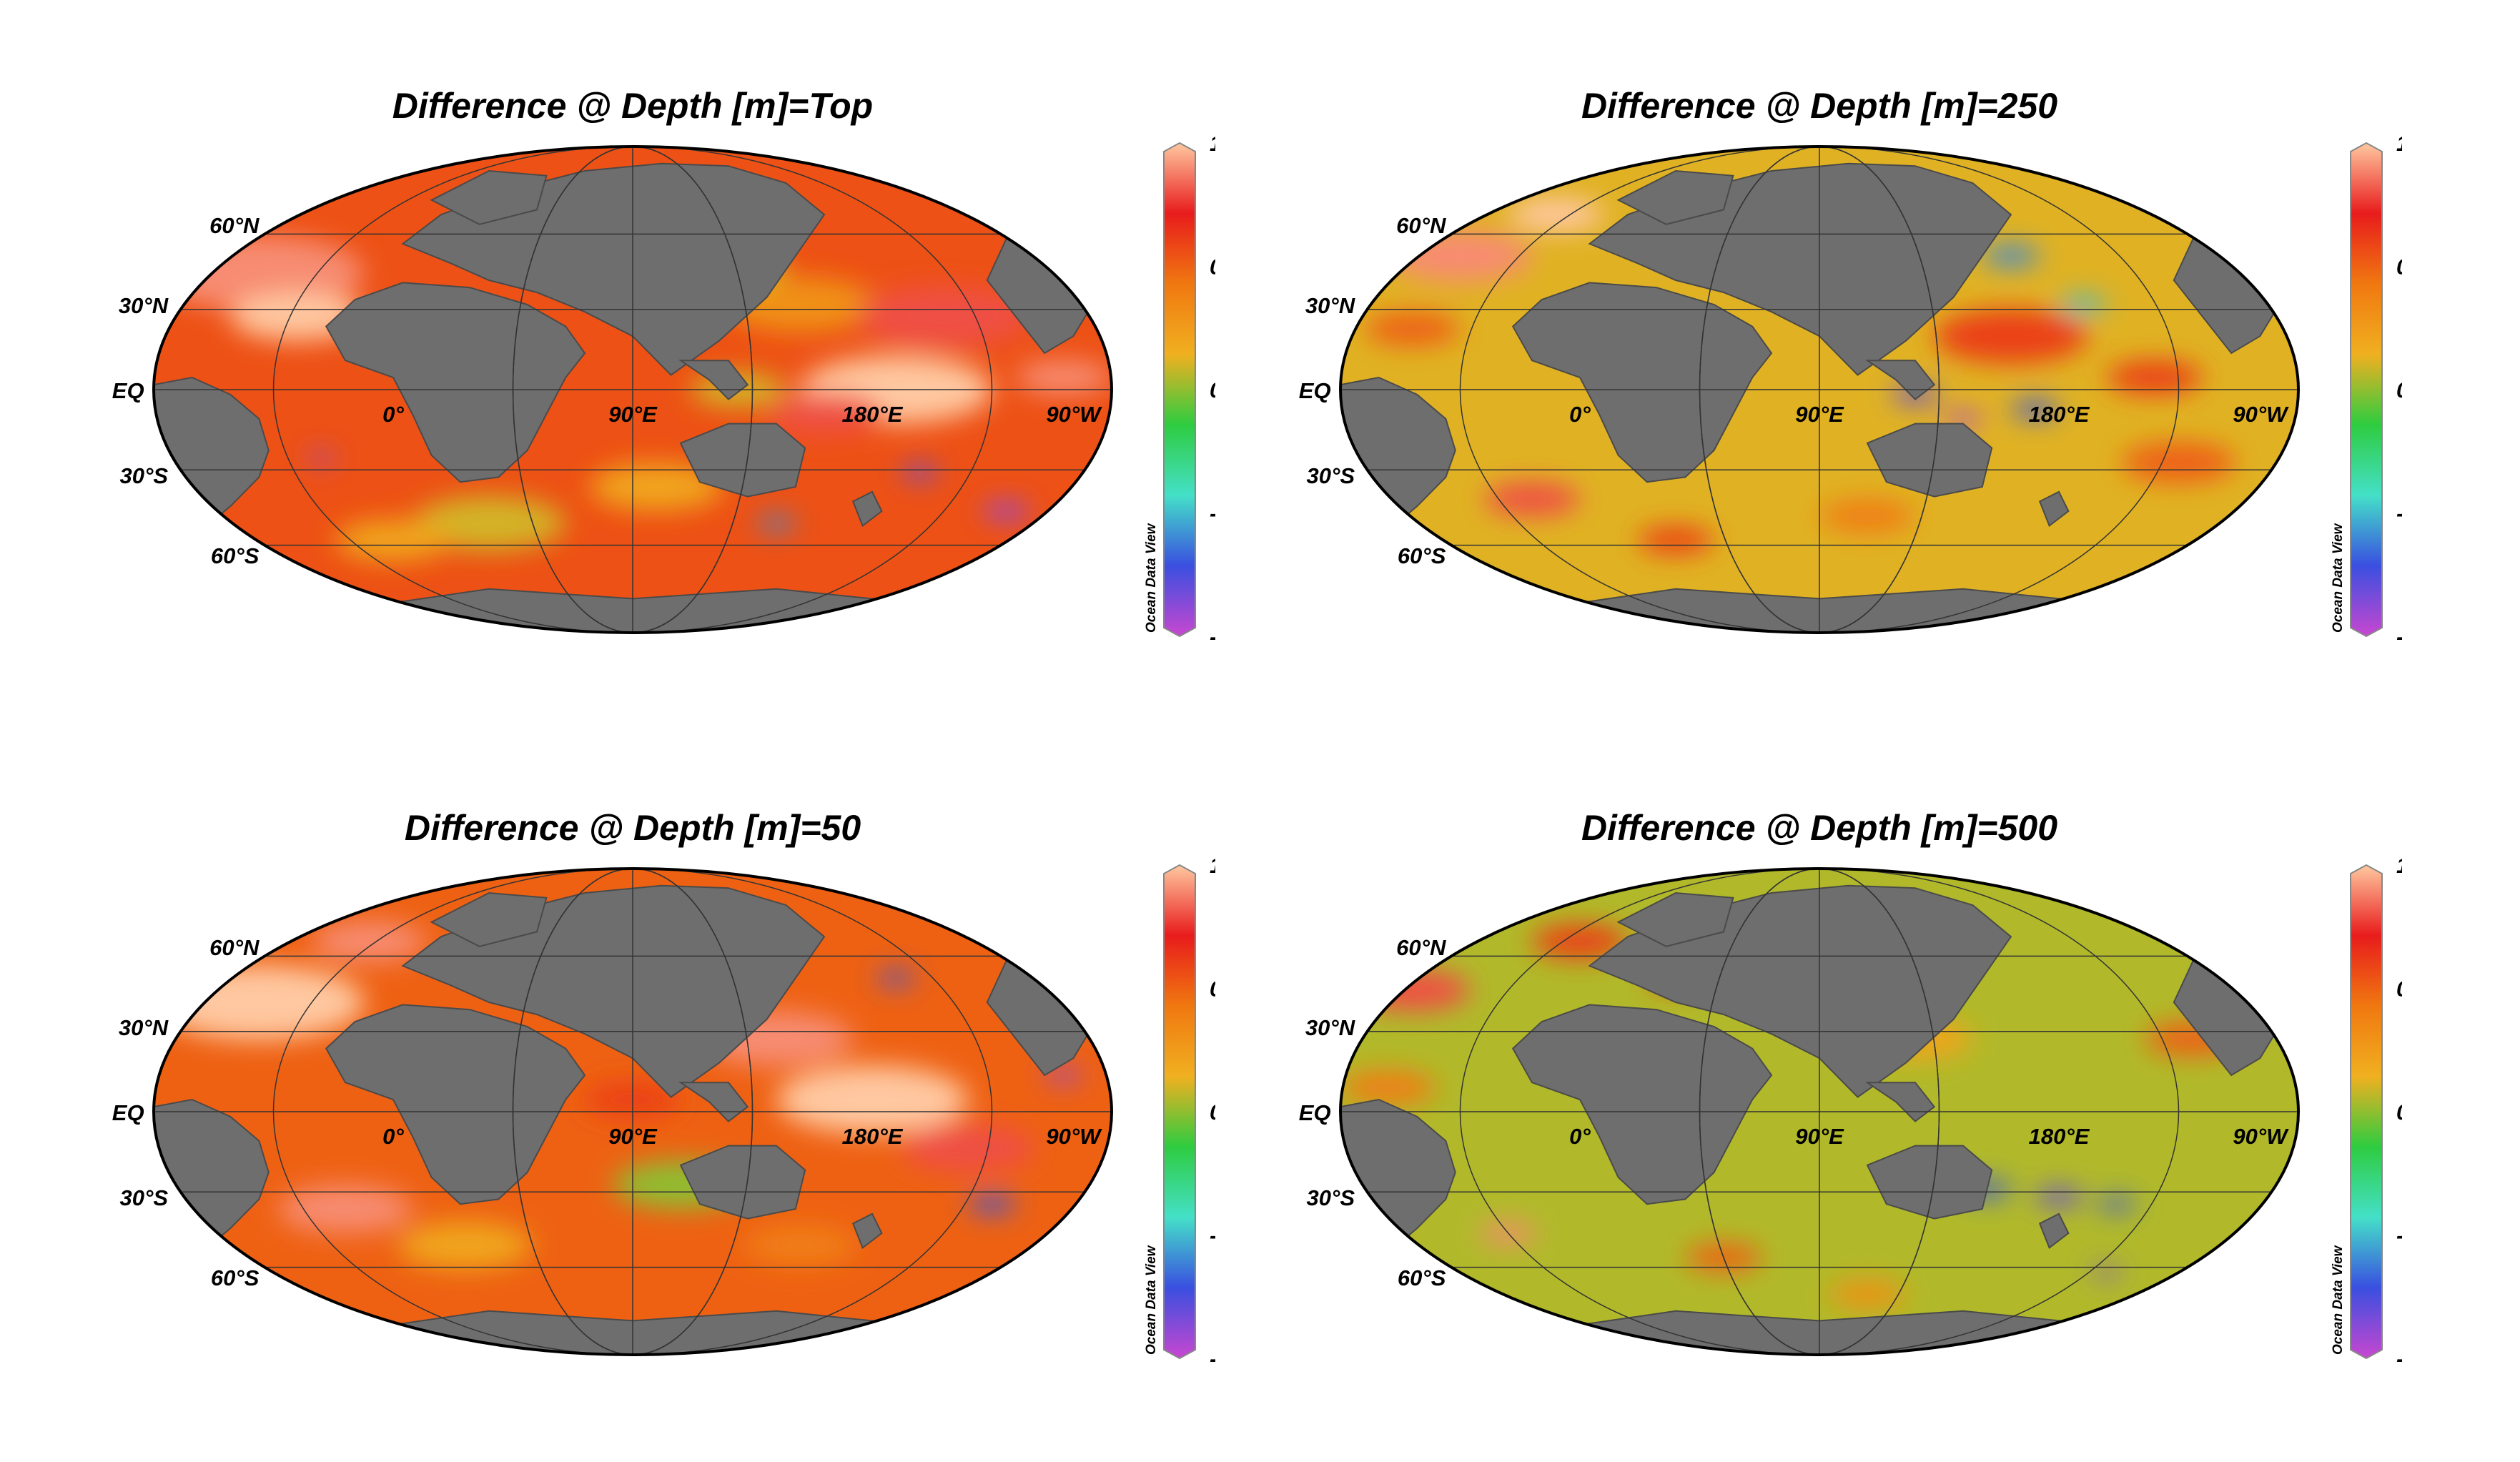 The image size is (2520, 1462). I want to click on panel-title: Difference @ Depth [m]=Top, so click(632, 106).